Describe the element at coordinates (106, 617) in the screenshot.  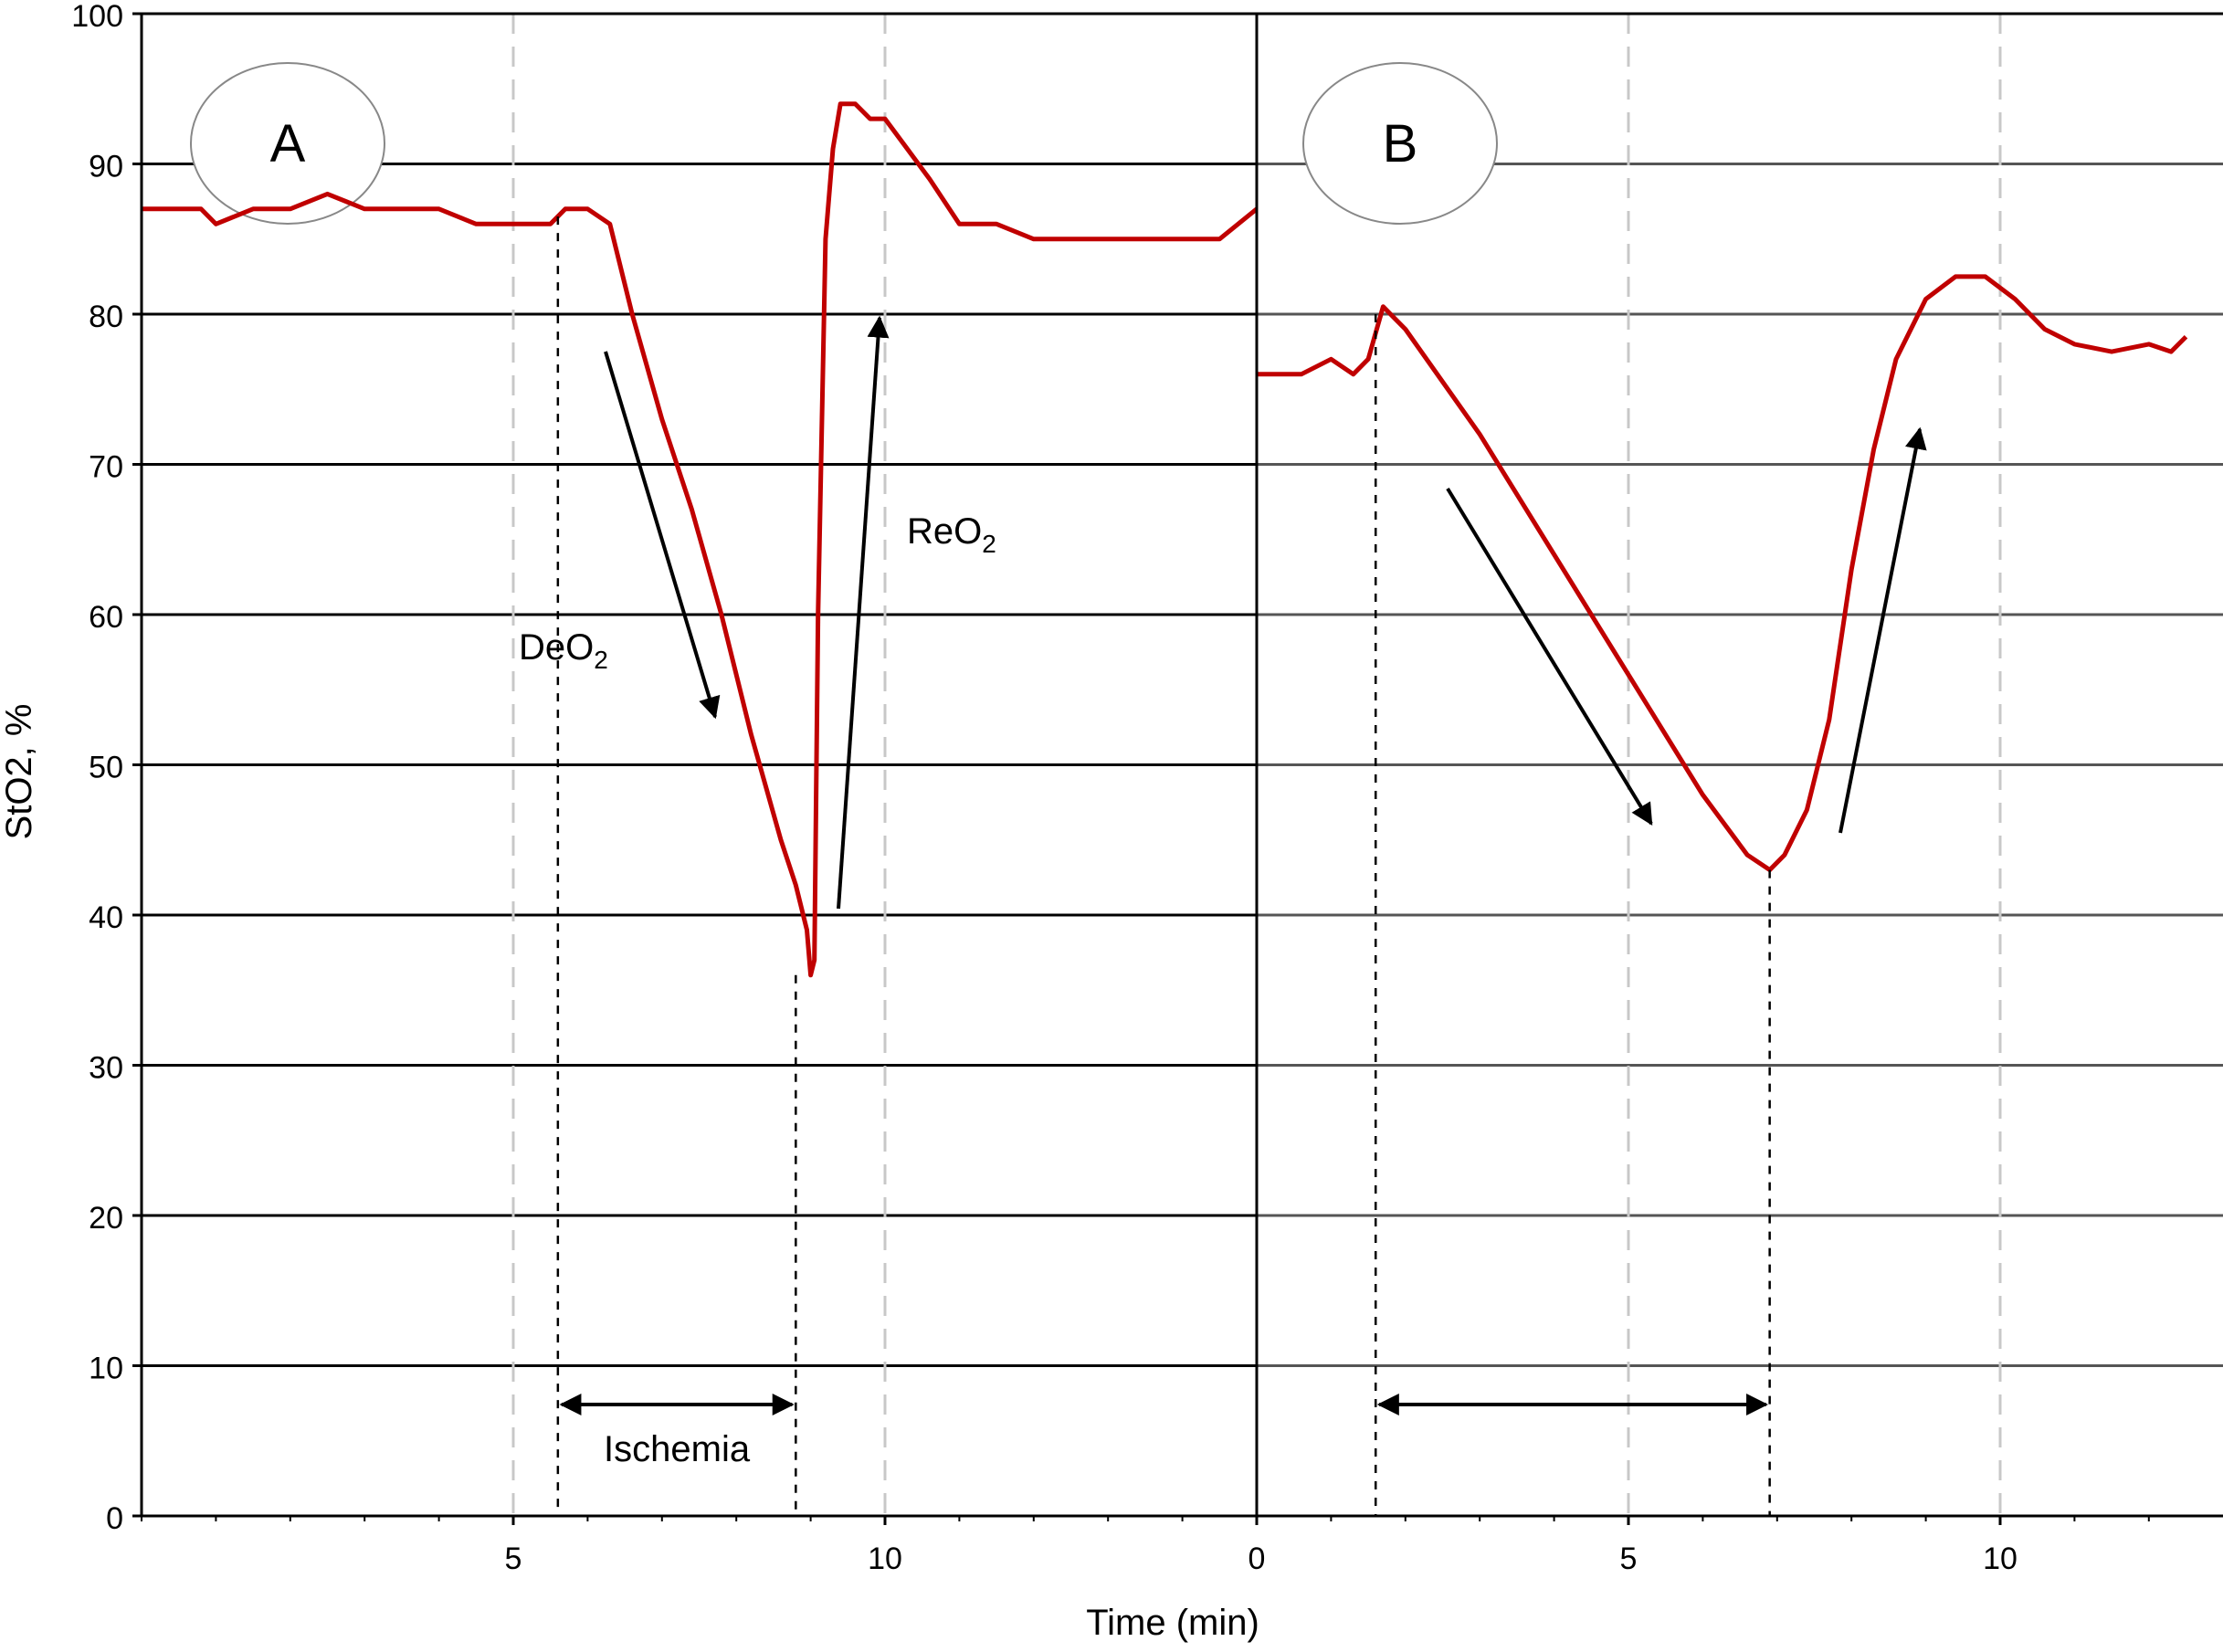
I see `y-tick-label: 60` at that location.